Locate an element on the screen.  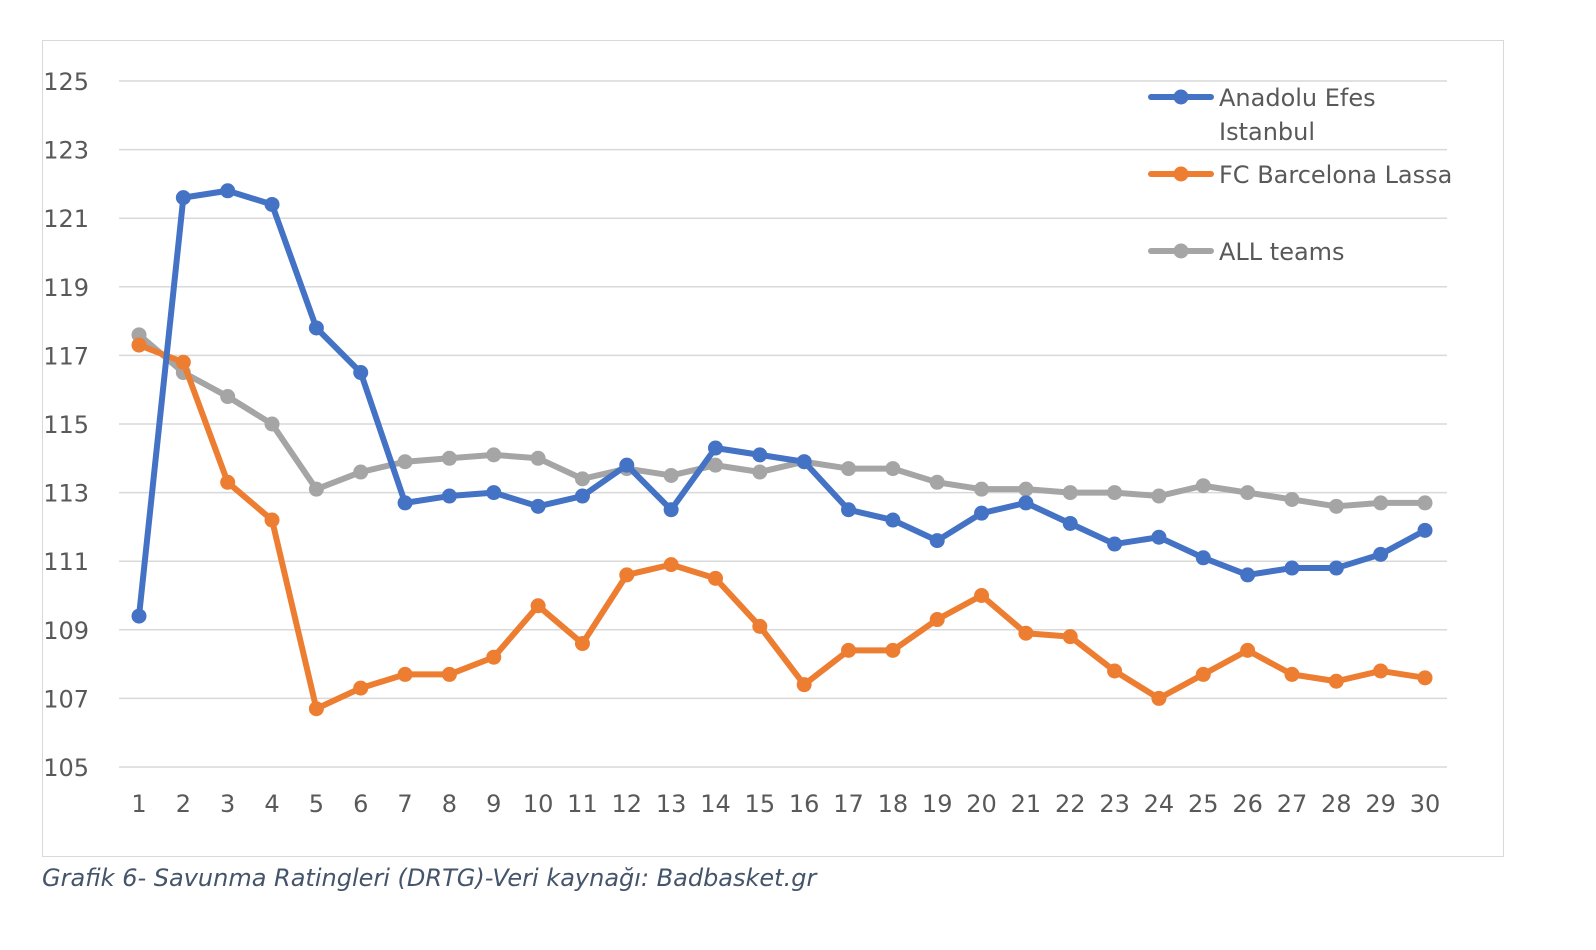
x-tick-label: 7 is located at coordinates (404, 804).